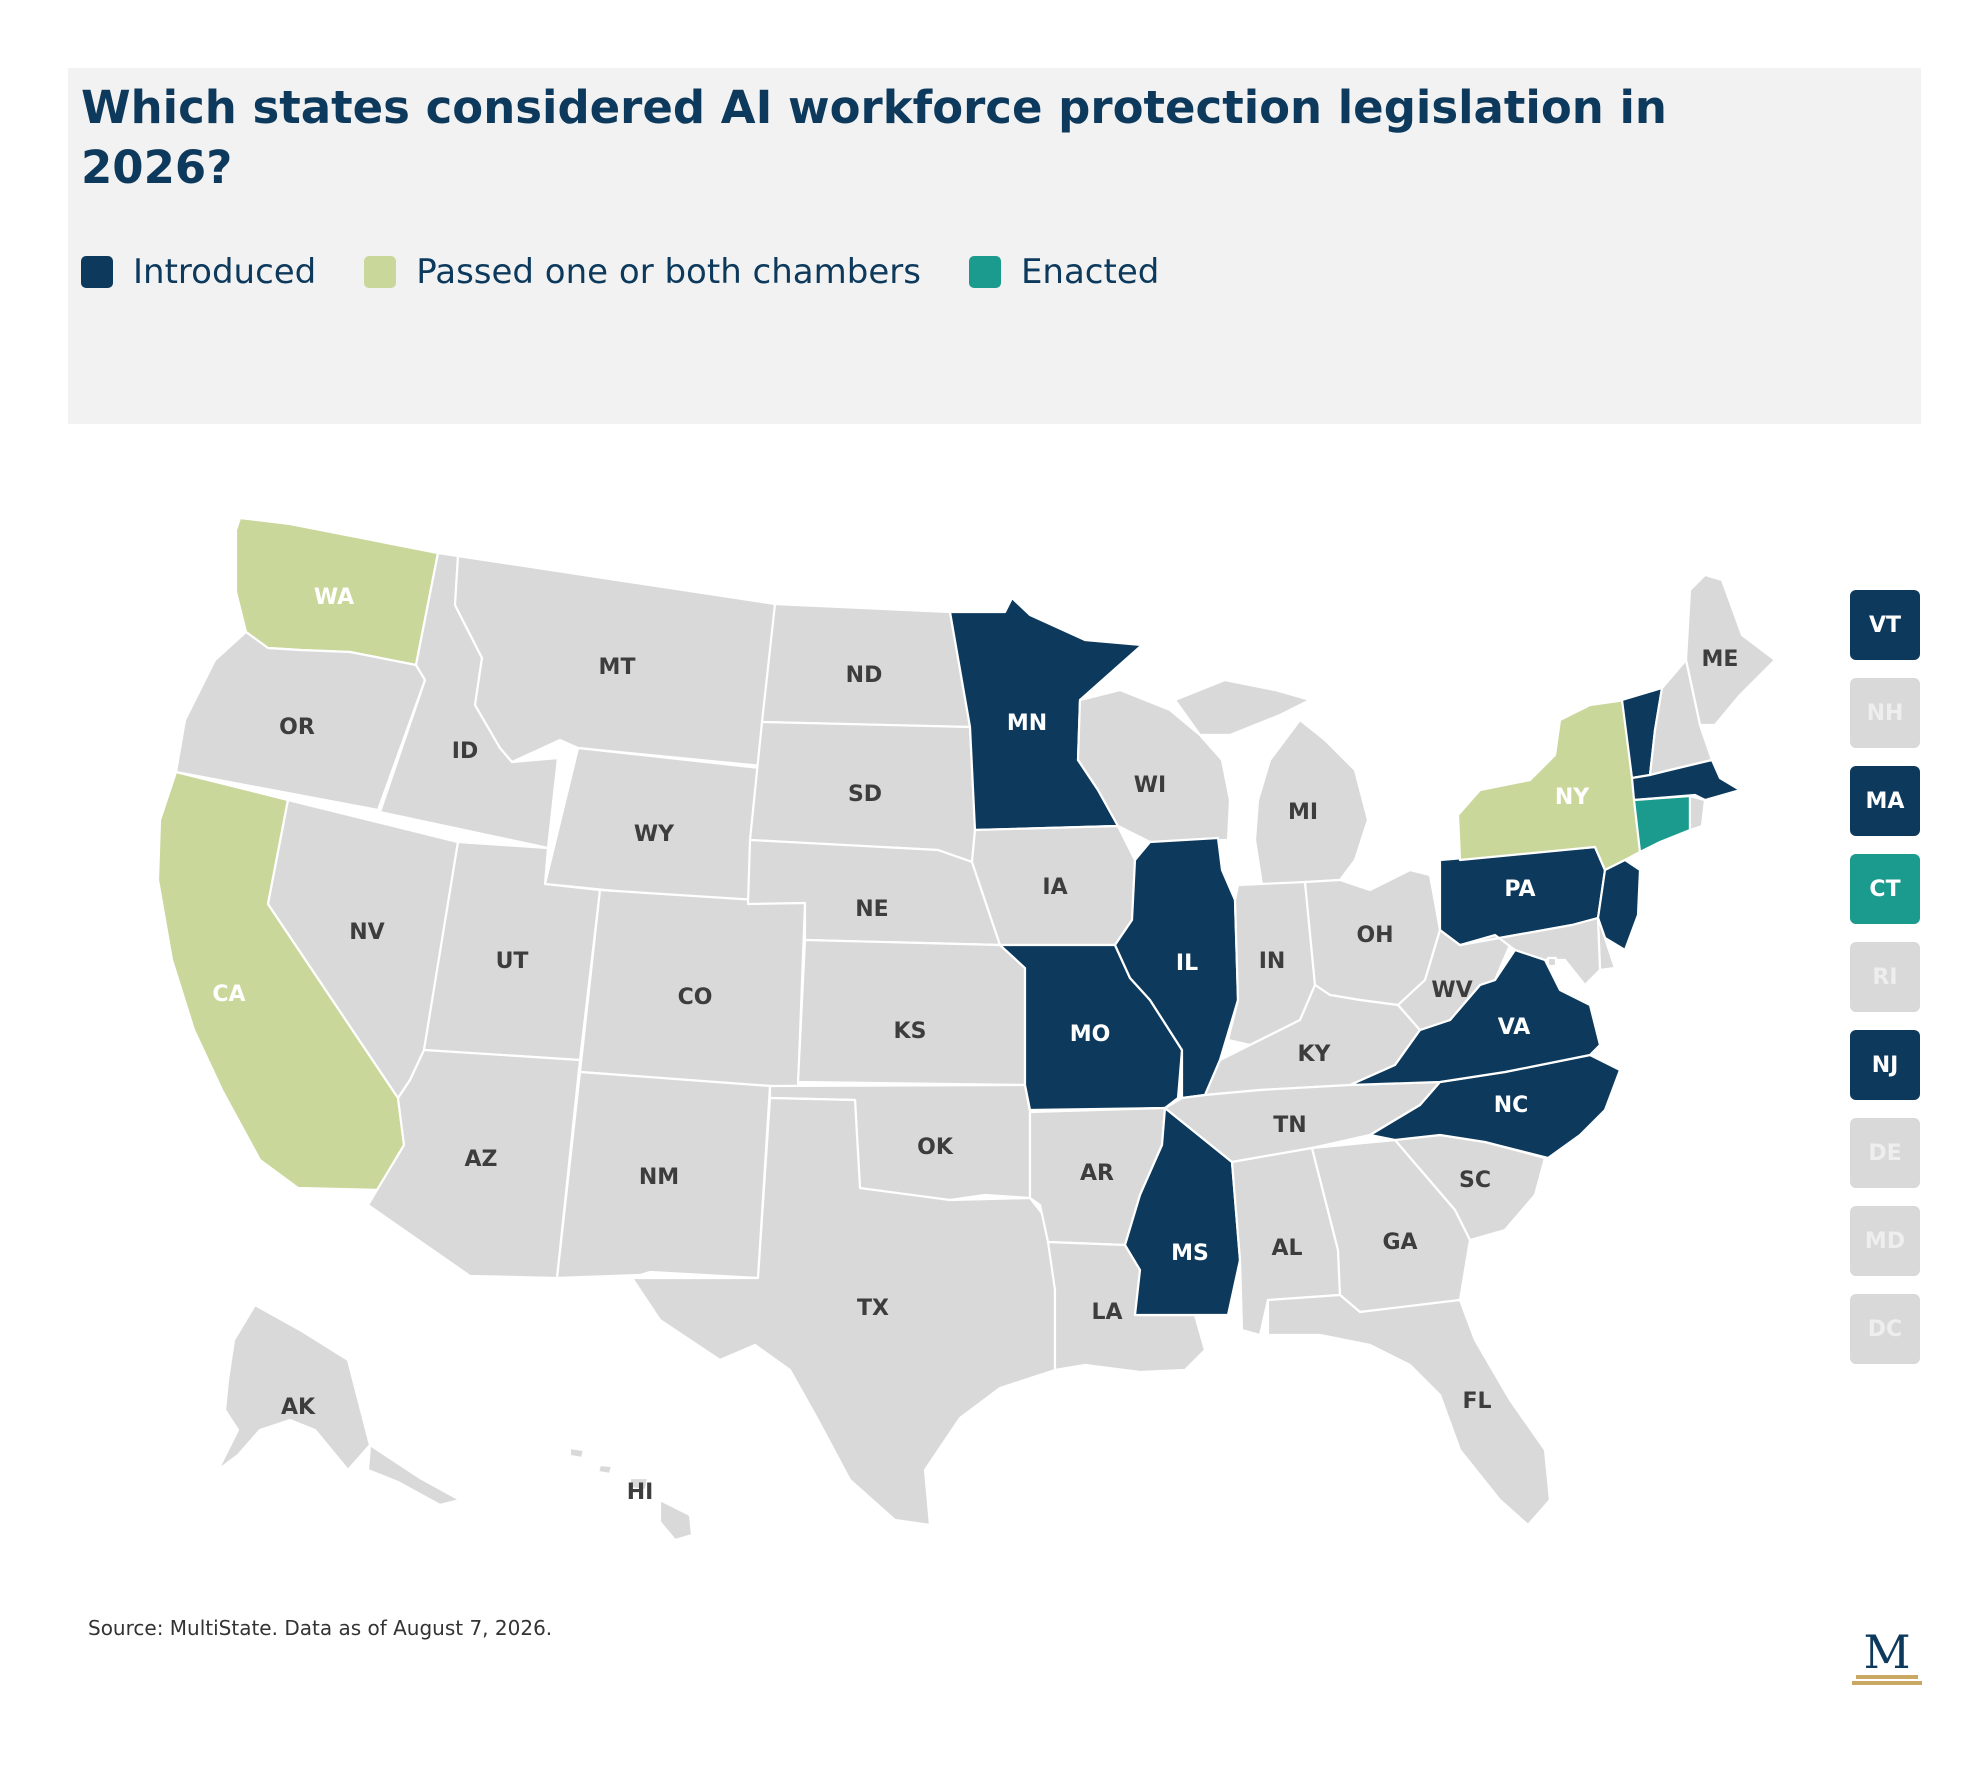 The width and height of the screenshot is (1988, 1776). I want to click on legend-item-passed: Passed one or both chambers, so click(642, 272).